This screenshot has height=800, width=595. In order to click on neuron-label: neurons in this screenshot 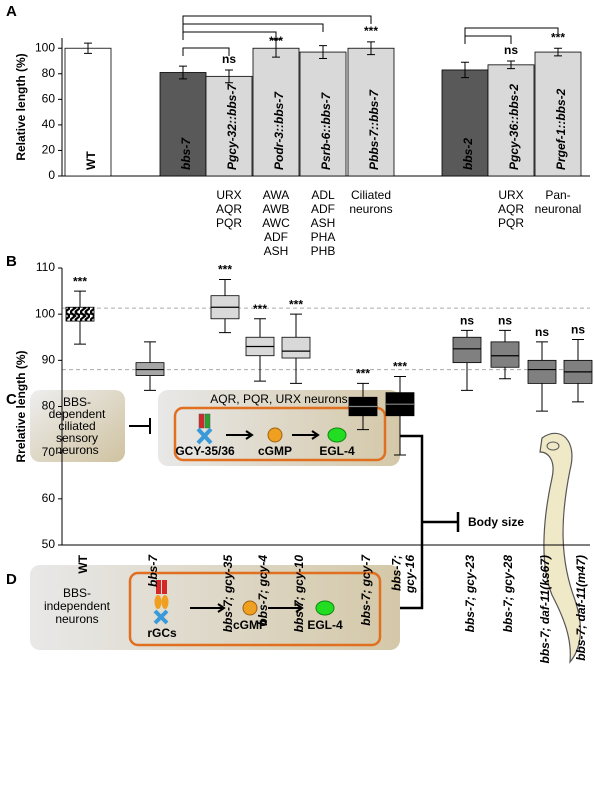, I will do `click(370, 209)`.